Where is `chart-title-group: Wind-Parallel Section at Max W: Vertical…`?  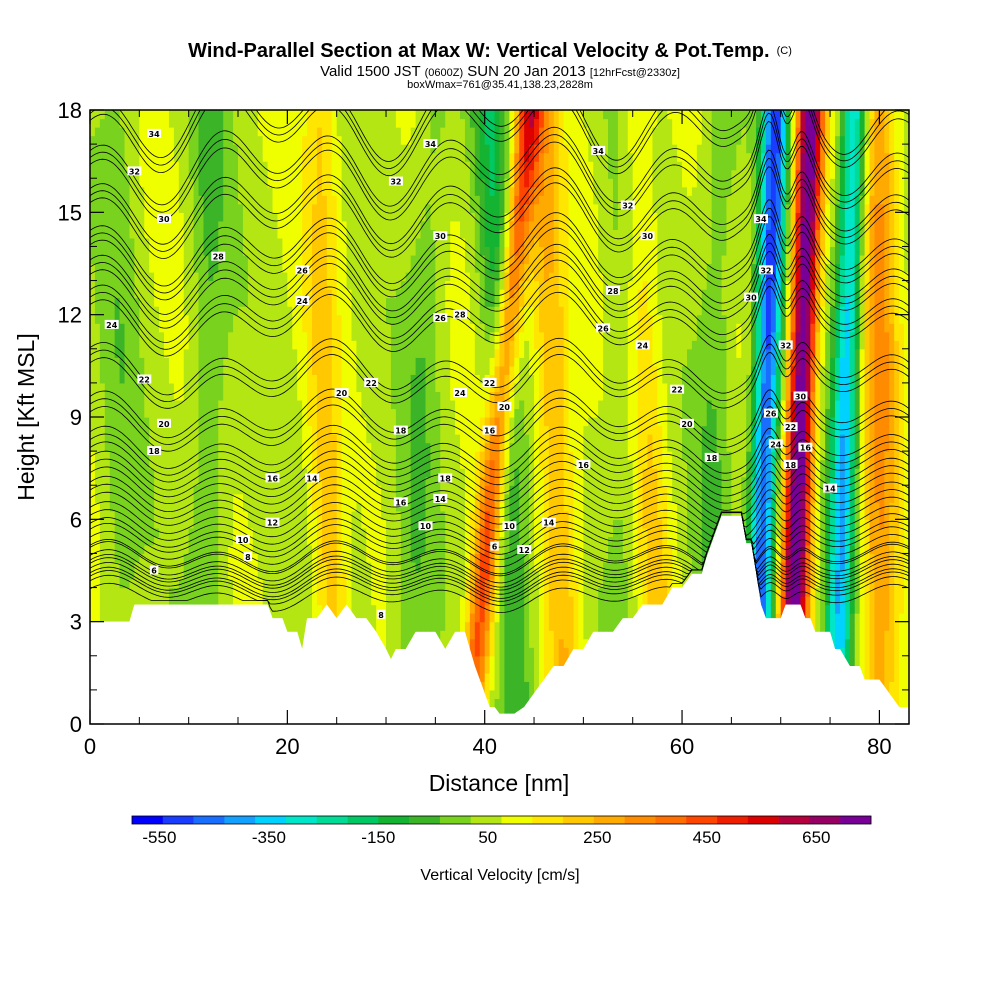
chart-title-group: Wind-Parallel Section at Max W: Vertical… is located at coordinates (490, 65).